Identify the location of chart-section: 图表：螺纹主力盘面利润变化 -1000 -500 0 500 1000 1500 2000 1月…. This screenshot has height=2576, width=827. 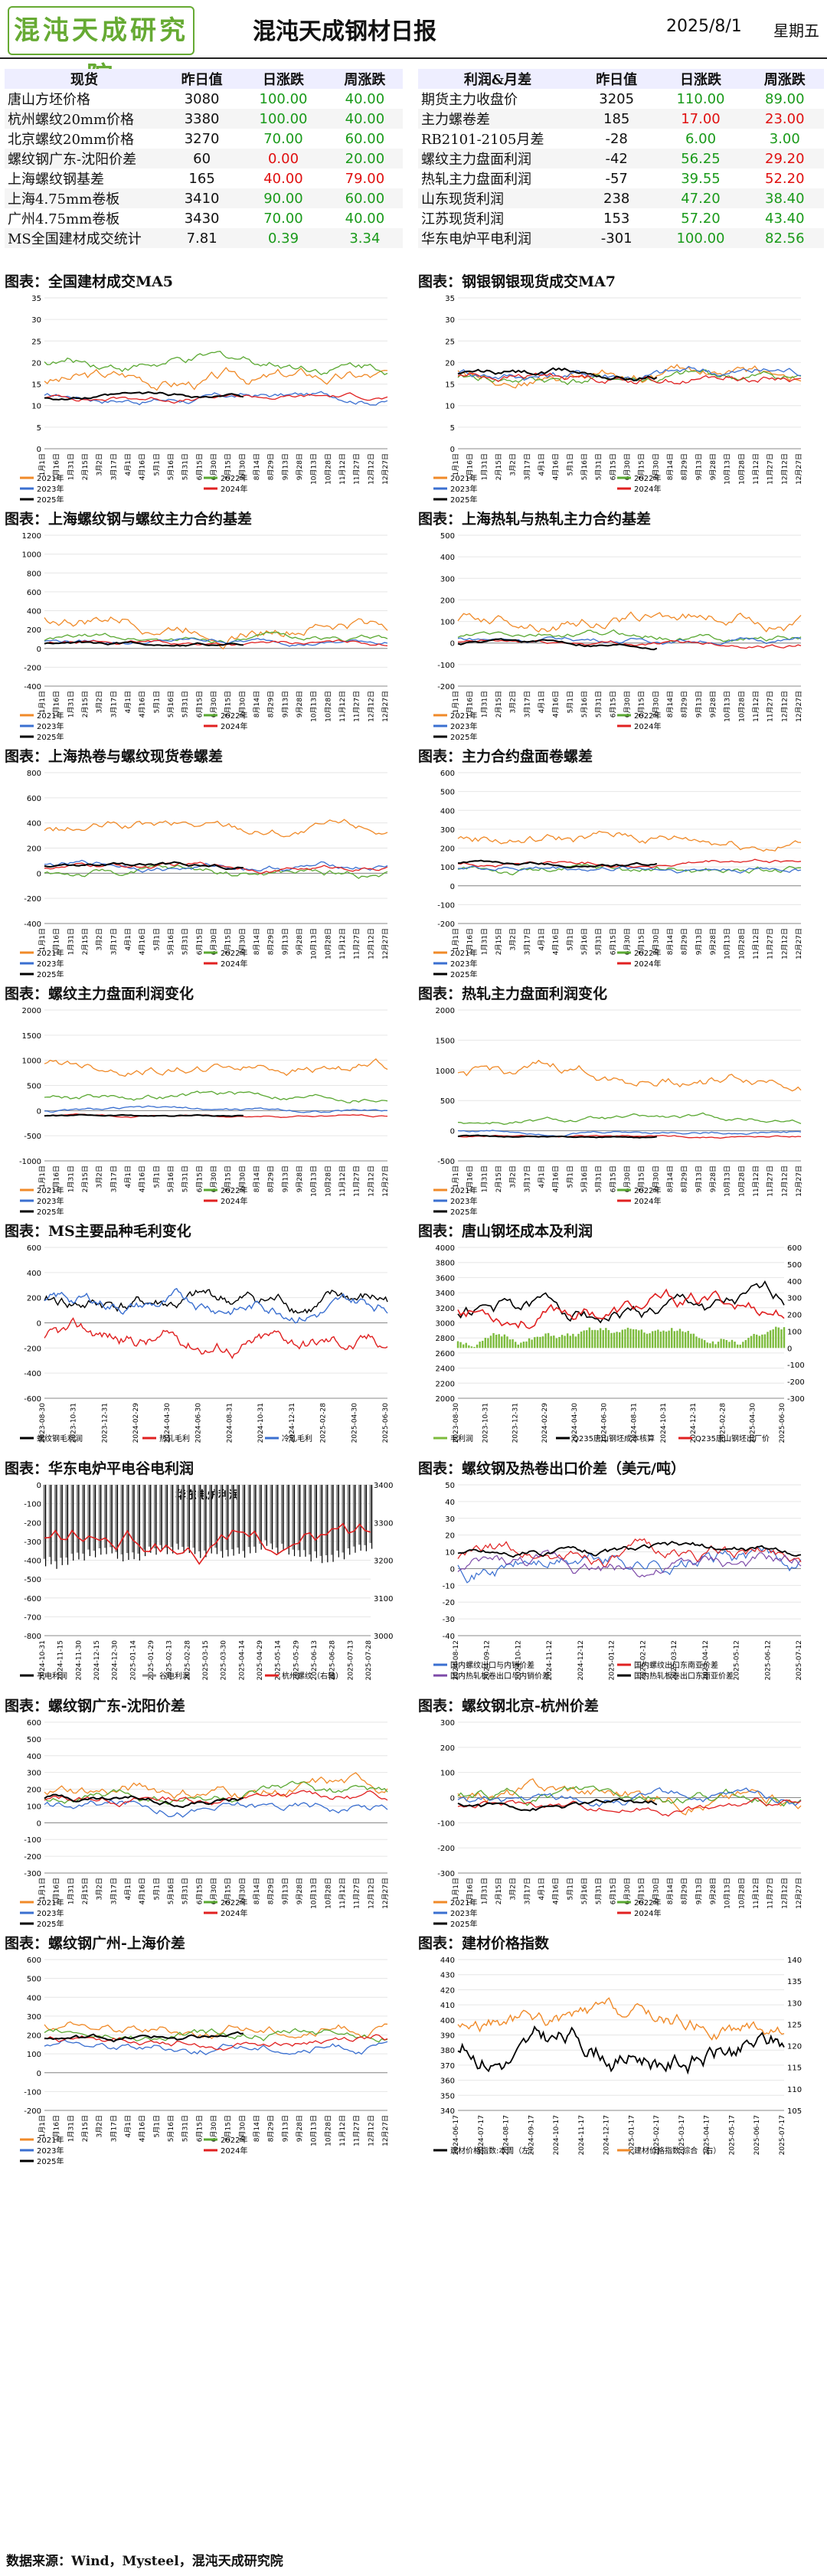
(204, 1099).